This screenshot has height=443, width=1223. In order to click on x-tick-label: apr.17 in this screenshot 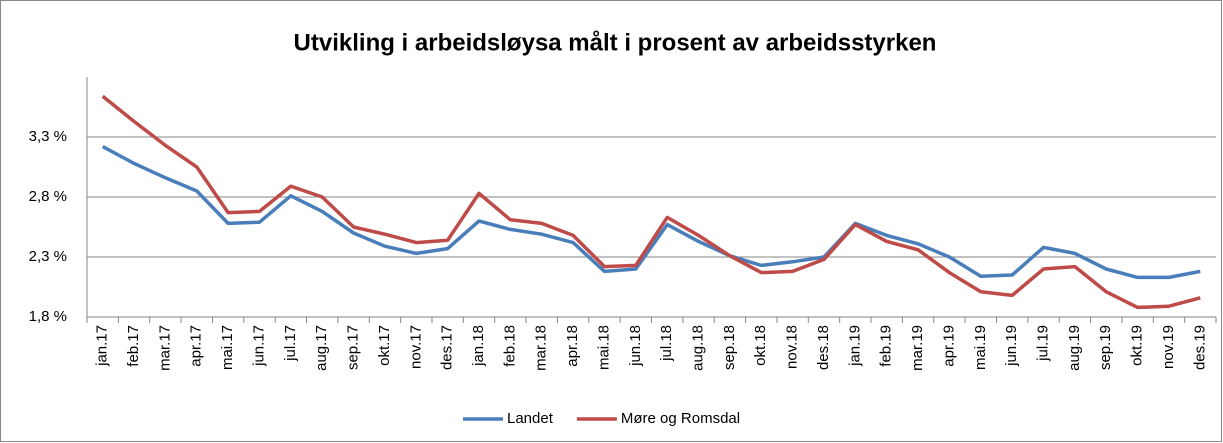, I will do `click(196, 346)`.